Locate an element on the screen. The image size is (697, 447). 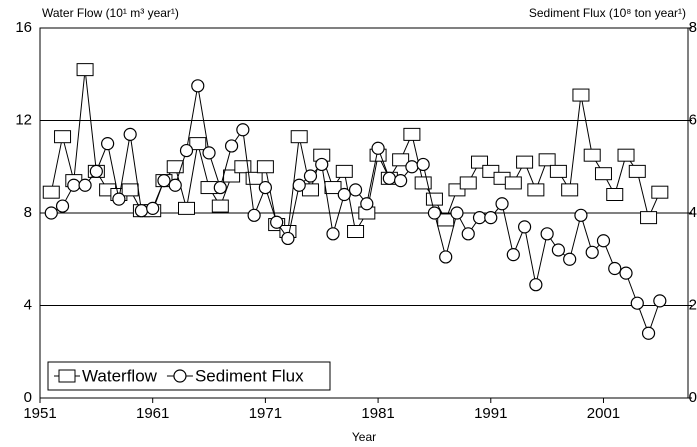
x-tick-label: 1981 is located at coordinates (377, 413).